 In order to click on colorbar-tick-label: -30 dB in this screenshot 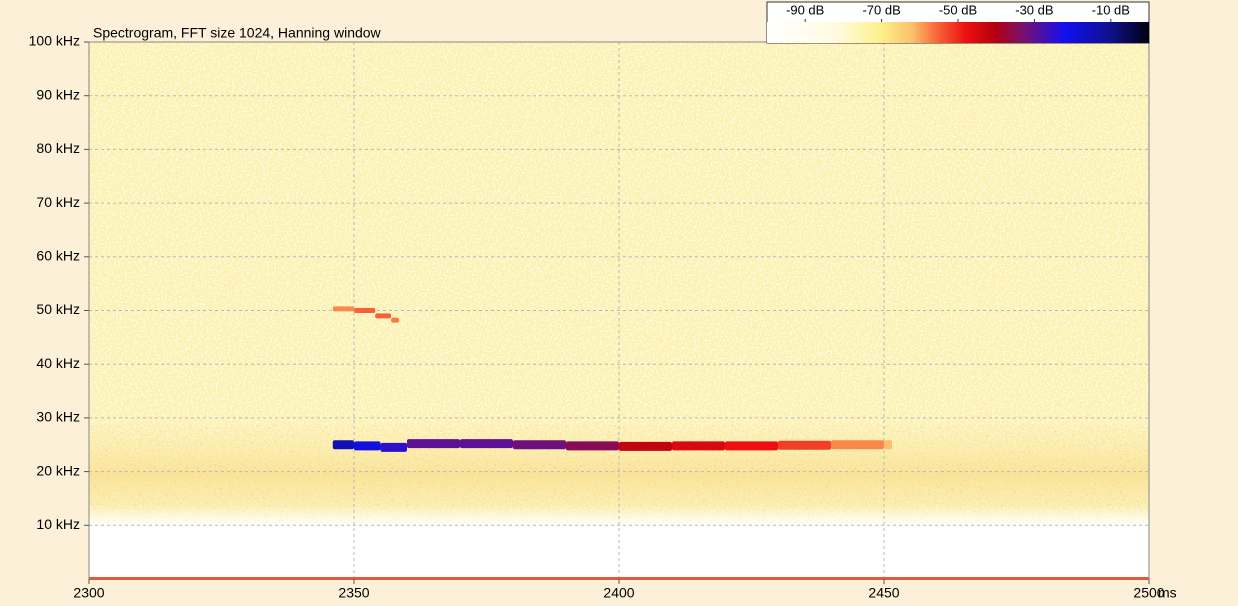, I will do `click(1034, 9)`.